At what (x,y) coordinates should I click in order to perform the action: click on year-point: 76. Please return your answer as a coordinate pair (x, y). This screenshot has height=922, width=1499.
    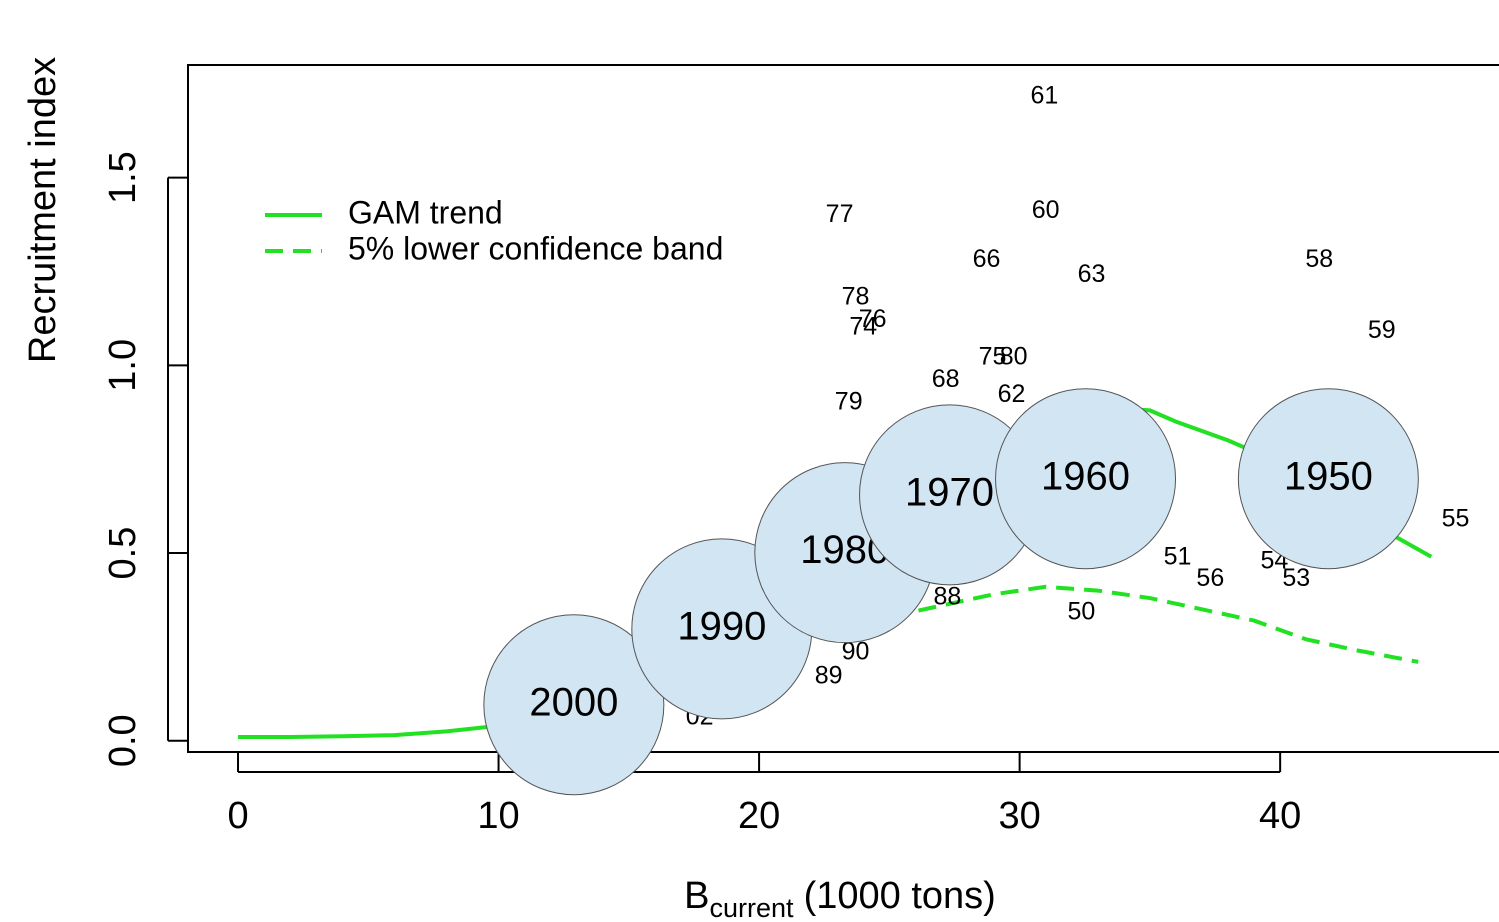
    Looking at the image, I should click on (873, 319).